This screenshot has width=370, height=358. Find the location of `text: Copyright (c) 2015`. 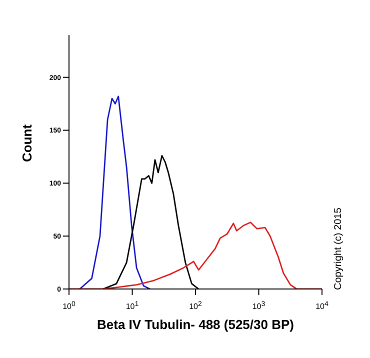

text: Copyright (c) 2015 is located at coordinates (338, 249).